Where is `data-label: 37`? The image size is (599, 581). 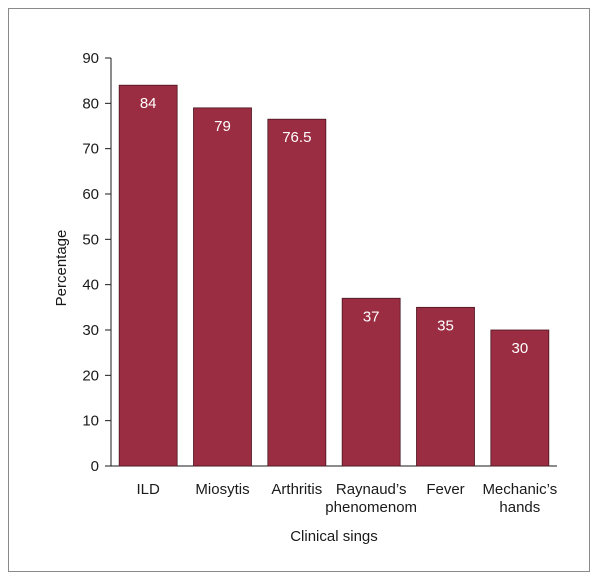
data-label: 37 is located at coordinates (371, 316).